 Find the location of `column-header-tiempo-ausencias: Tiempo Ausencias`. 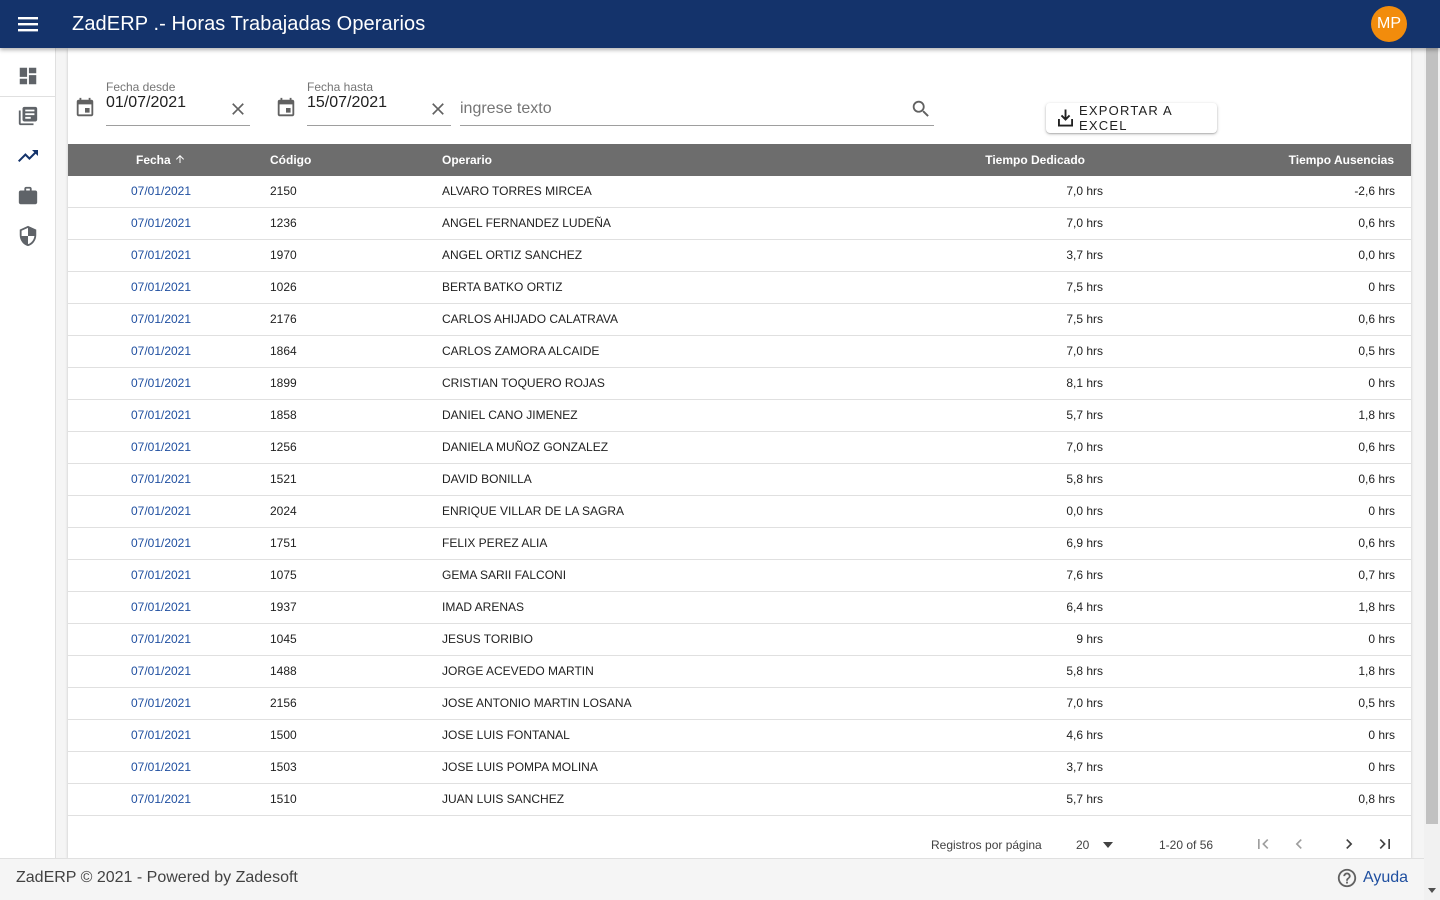

column-header-tiempo-ausencias: Tiempo Ausencias is located at coordinates (1341, 160).